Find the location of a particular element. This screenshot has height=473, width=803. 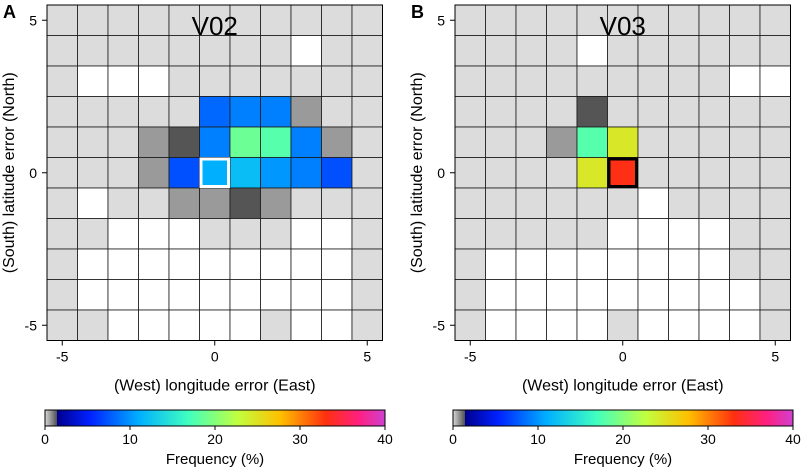

panel-a-colorbar: 0 10 20 30 40 Frequency (%) is located at coordinates (217, 438).